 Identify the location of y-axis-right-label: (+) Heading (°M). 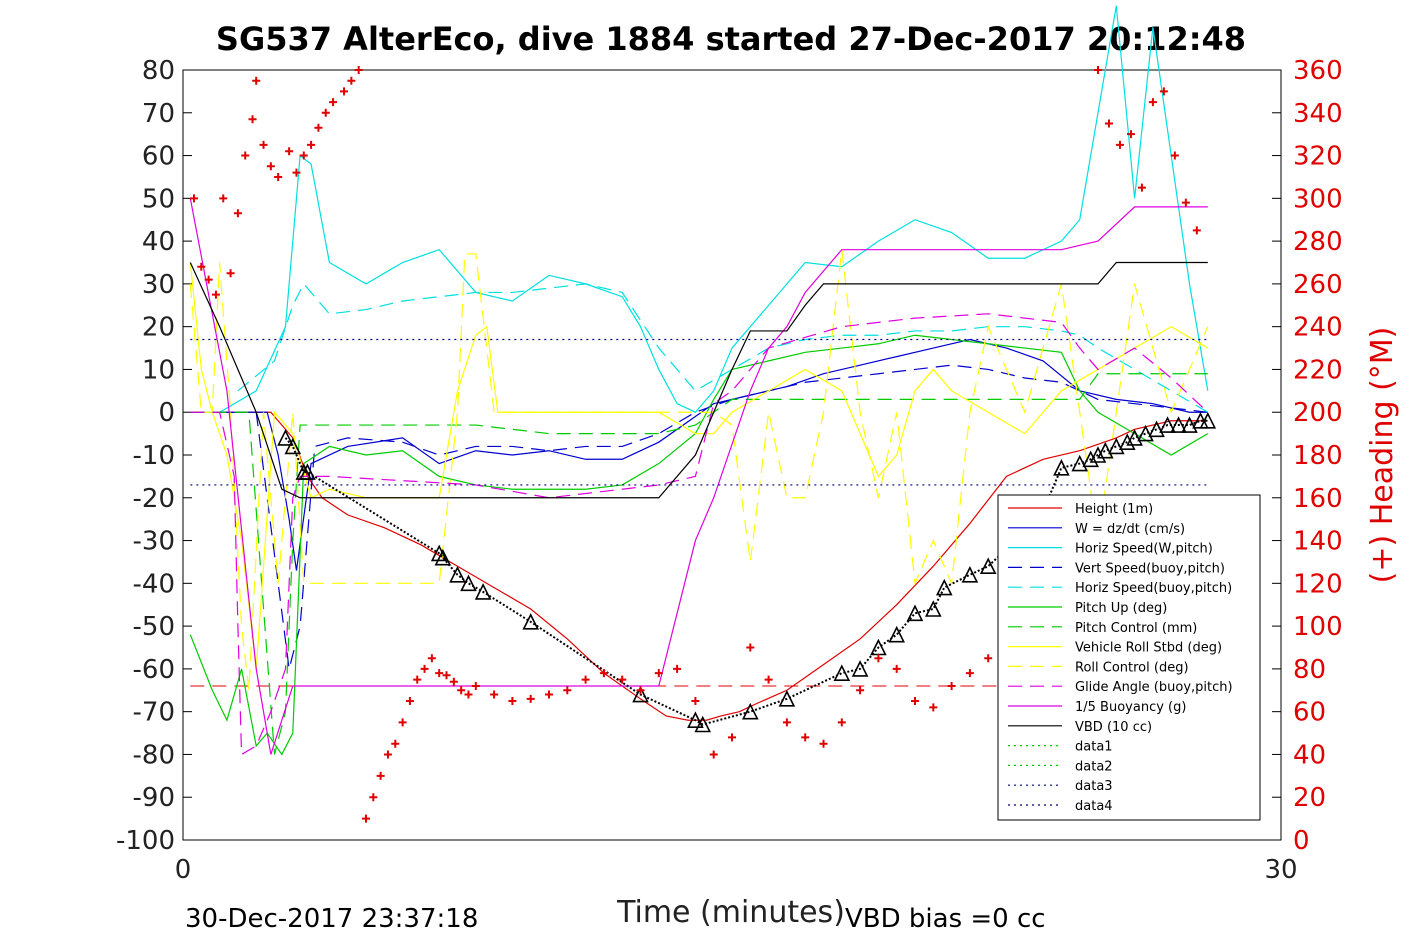
(1382, 455).